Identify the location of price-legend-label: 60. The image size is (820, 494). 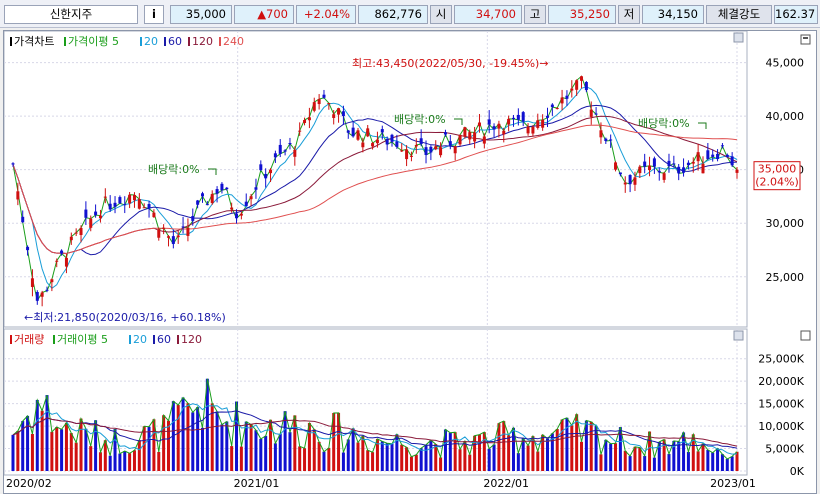
(175, 41).